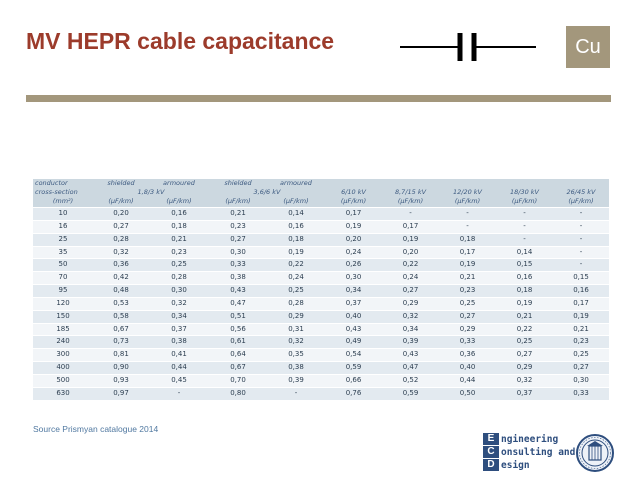 The width and height of the screenshot is (638, 479). I want to click on capacitance-cell: 0,37, so click(353, 303).